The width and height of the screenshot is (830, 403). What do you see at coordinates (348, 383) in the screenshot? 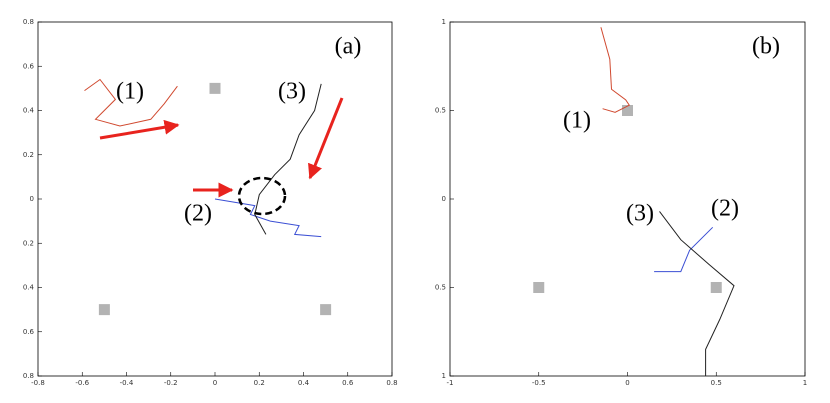
I see `x-tick-label: 0.6` at bounding box center [348, 383].